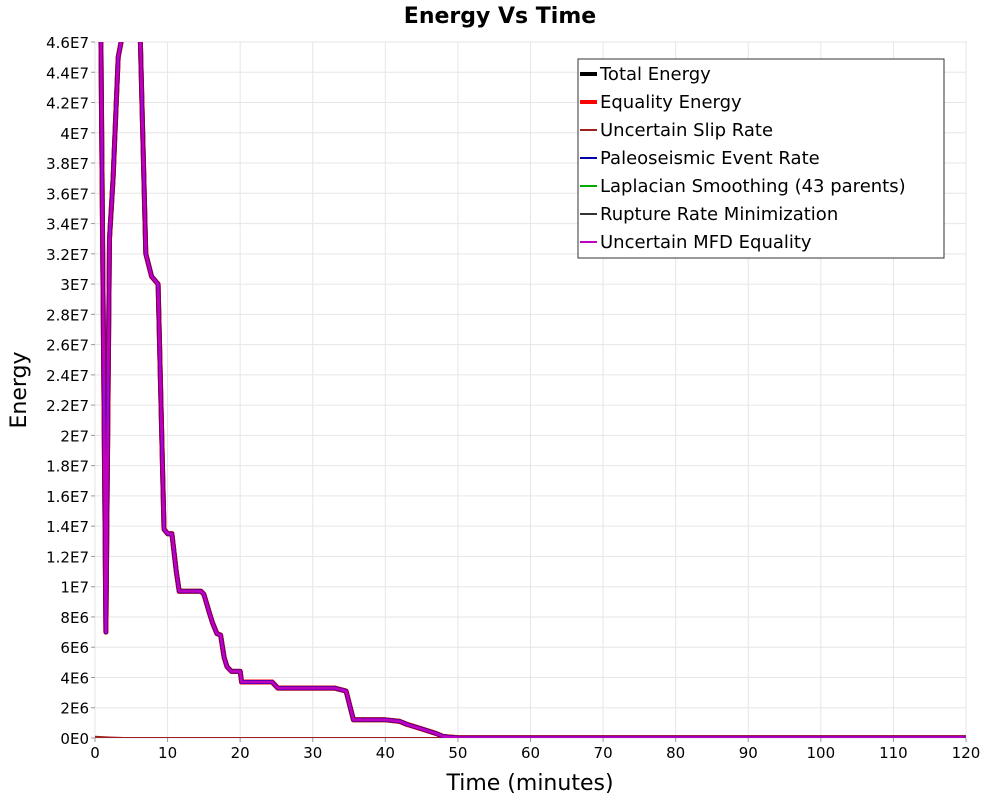 This screenshot has height=800, width=1000. What do you see at coordinates (67, 497) in the screenshot?
I see `y-tick-label: 1.6E7` at bounding box center [67, 497].